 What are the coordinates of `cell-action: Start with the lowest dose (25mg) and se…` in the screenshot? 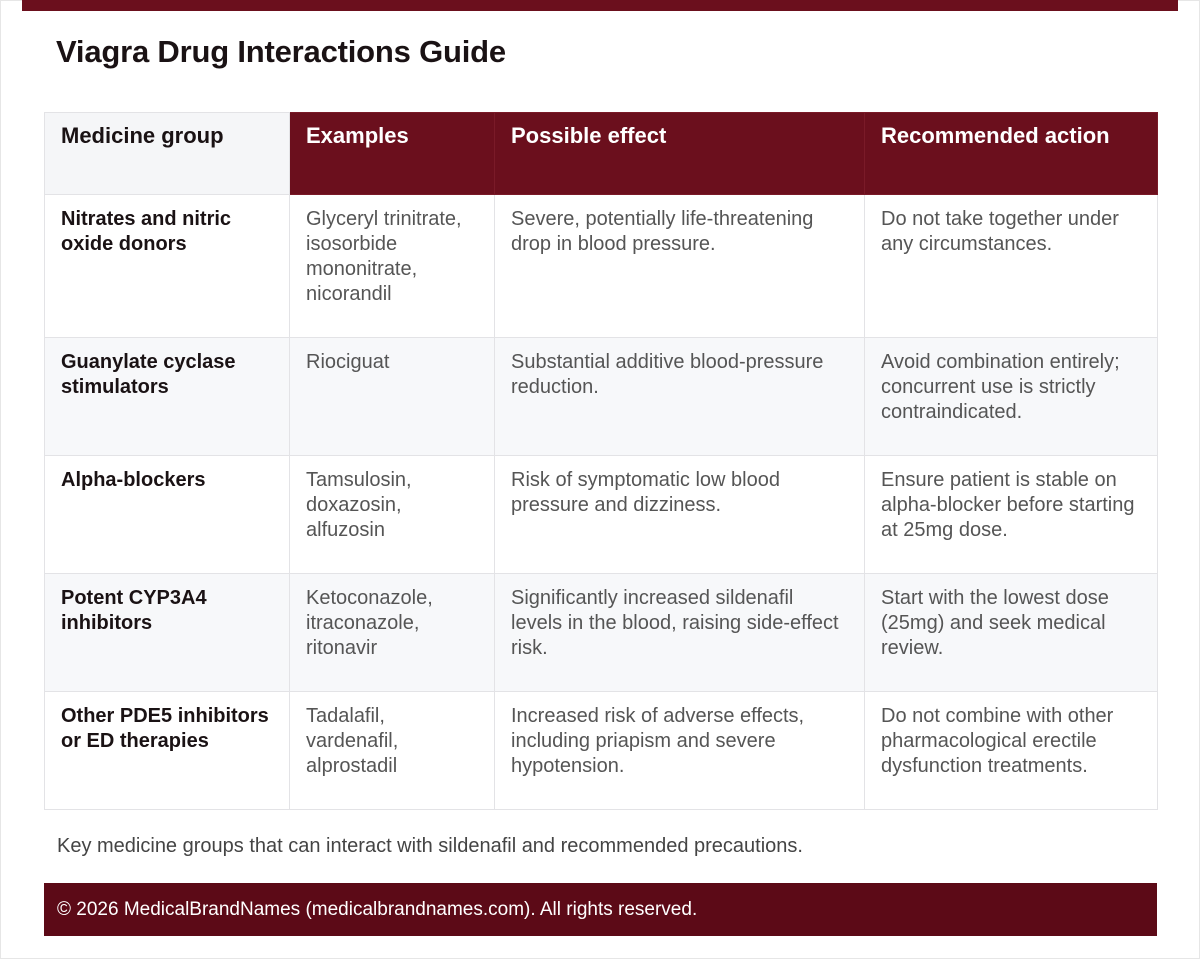 It's located at (1011, 632).